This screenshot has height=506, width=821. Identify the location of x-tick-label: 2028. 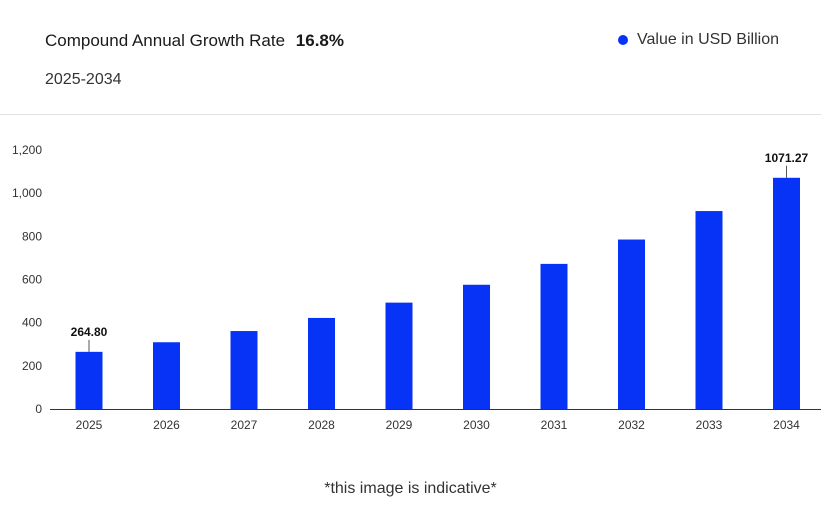
(321, 425).